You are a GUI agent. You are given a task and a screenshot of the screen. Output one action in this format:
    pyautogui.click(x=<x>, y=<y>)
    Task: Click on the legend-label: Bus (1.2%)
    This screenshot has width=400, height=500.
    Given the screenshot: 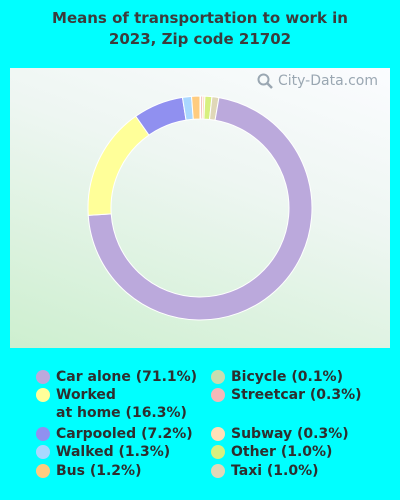 What is the action you would take?
    pyautogui.click(x=99, y=471)
    